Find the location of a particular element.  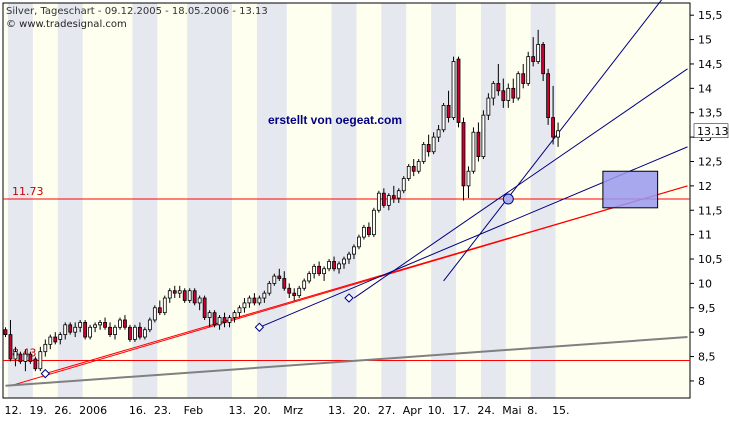

x-tick-label: Feb is located at coordinates (193, 410).